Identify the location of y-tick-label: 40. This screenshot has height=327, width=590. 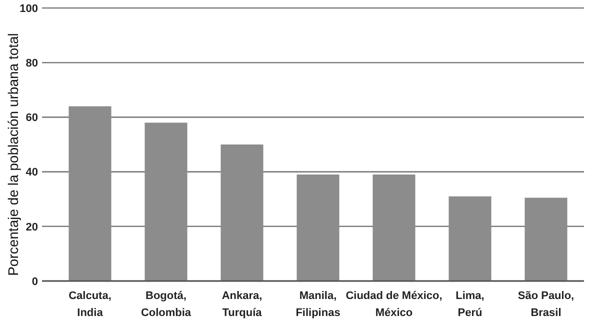
(32, 172).